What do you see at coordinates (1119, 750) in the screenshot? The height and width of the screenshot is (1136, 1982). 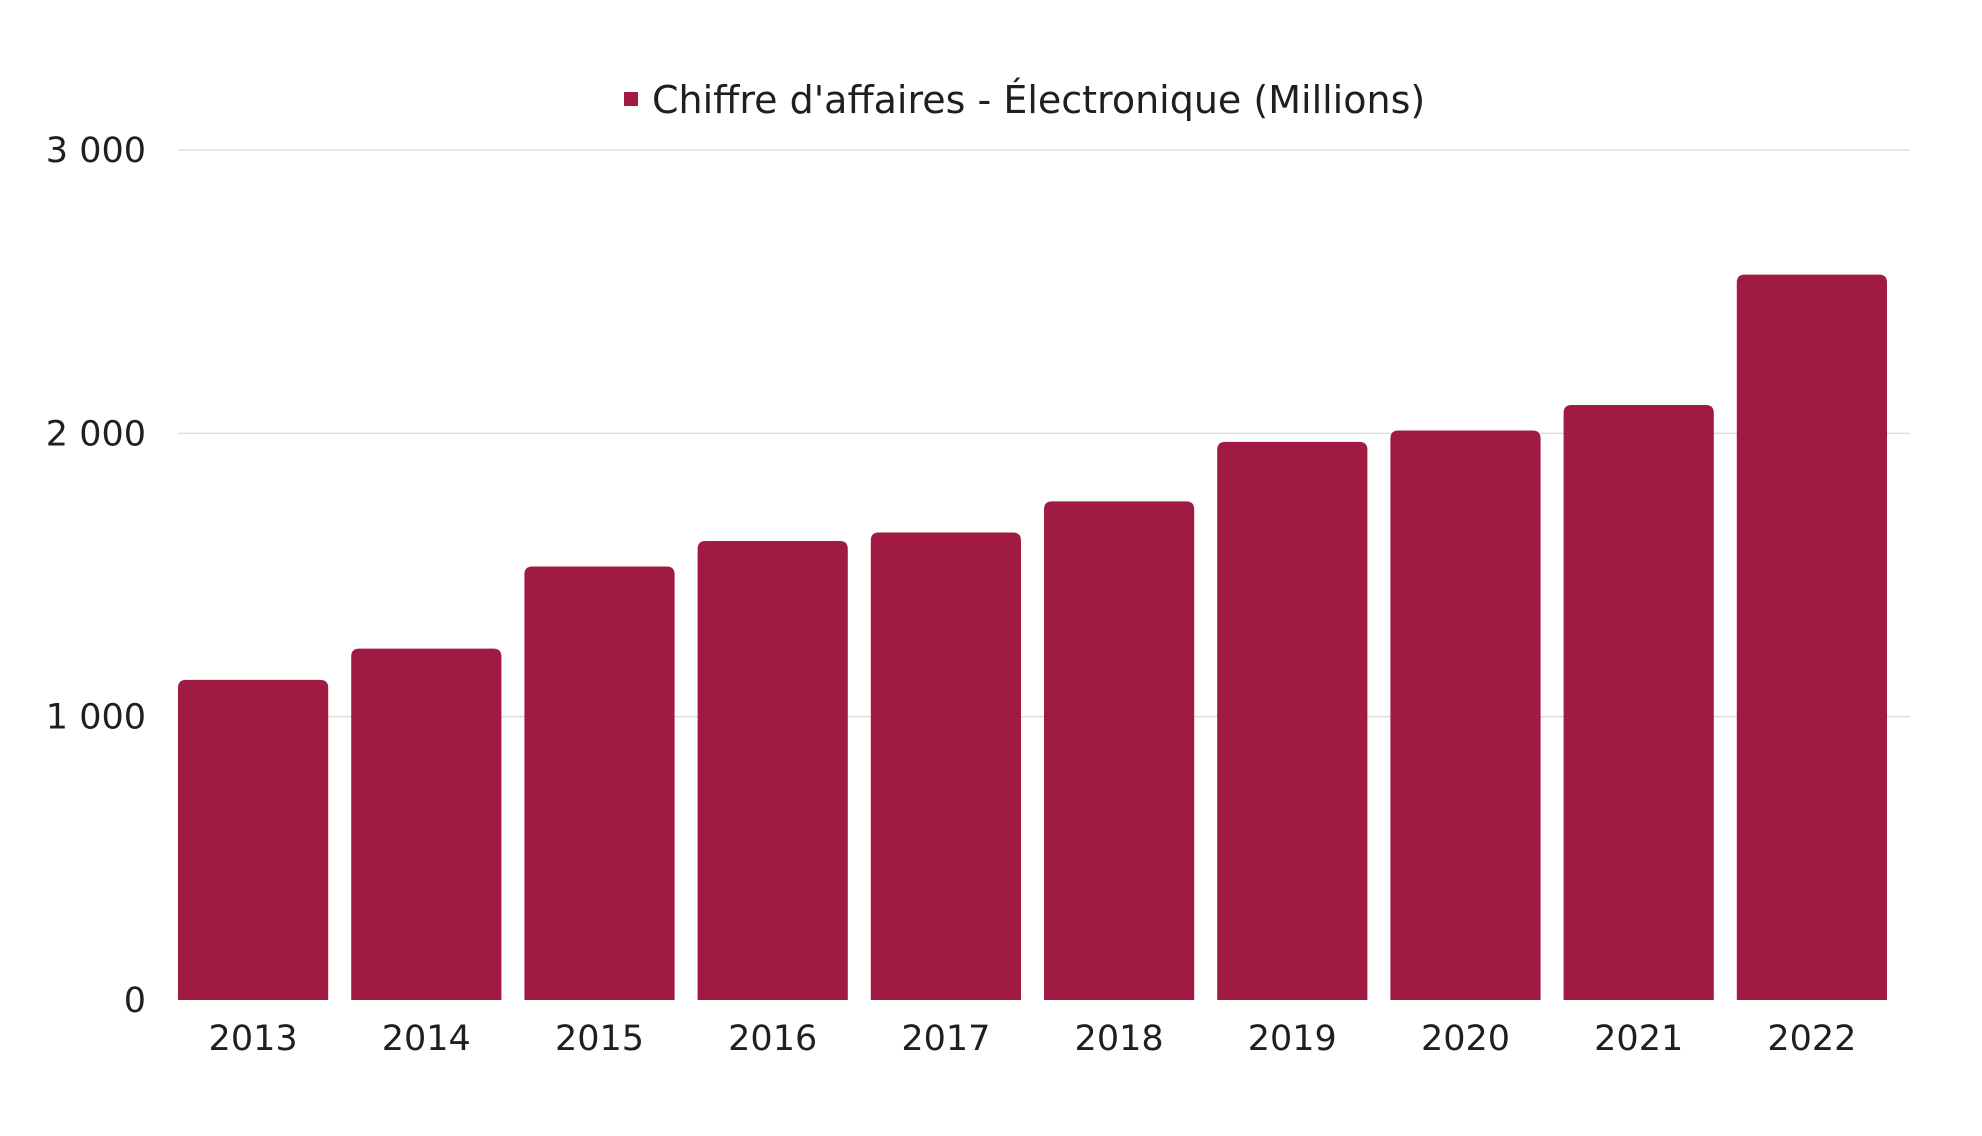 I see `bar-2018` at bounding box center [1119, 750].